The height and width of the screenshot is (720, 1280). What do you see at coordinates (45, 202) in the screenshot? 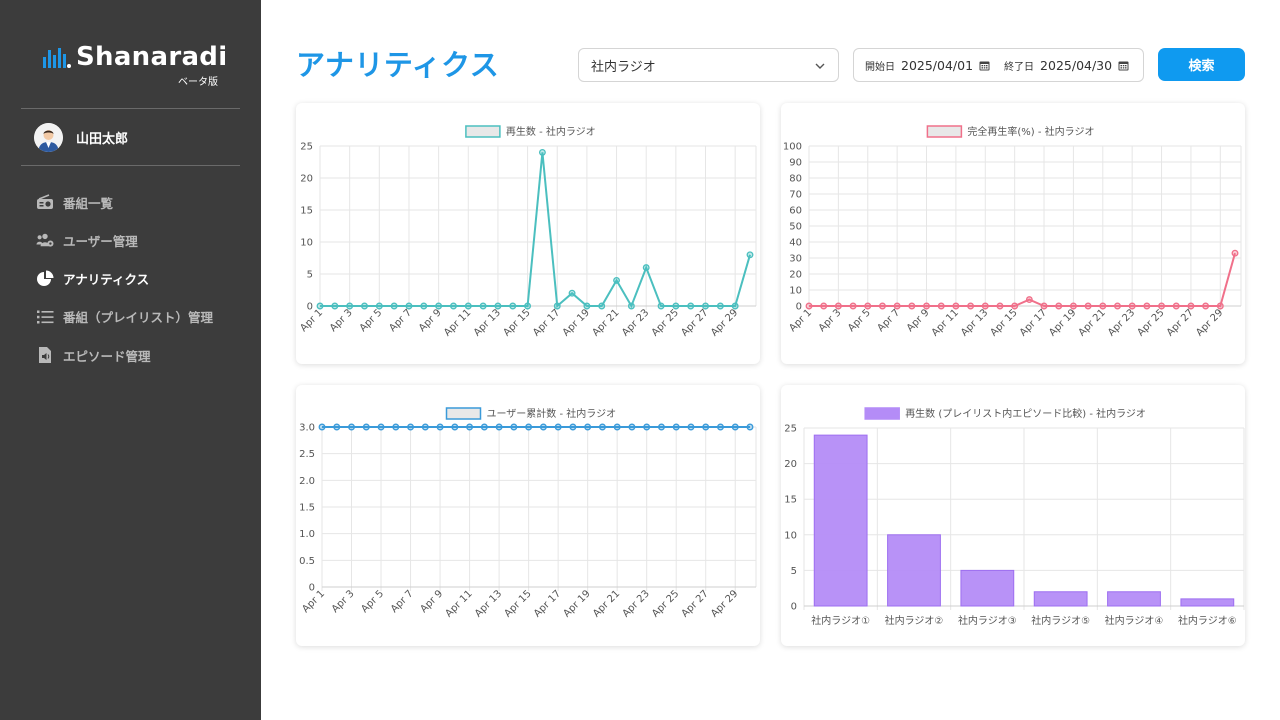
I see `radio-icon` at bounding box center [45, 202].